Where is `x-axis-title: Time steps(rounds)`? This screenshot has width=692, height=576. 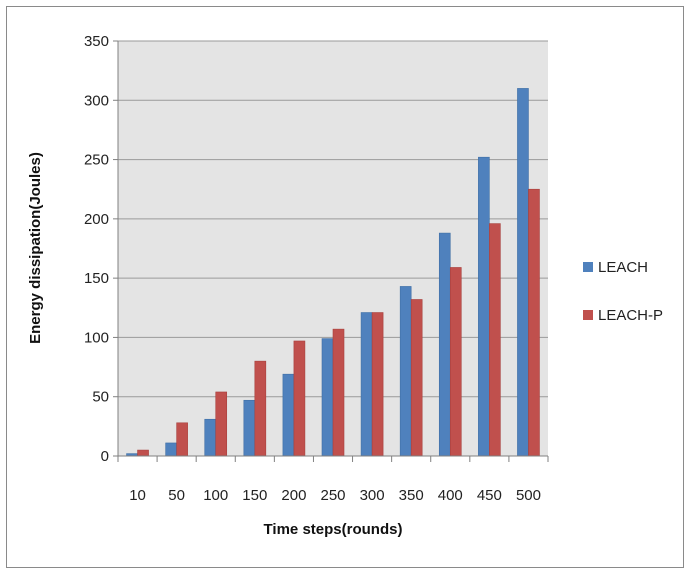 x-axis-title: Time steps(rounds) is located at coordinates (333, 529).